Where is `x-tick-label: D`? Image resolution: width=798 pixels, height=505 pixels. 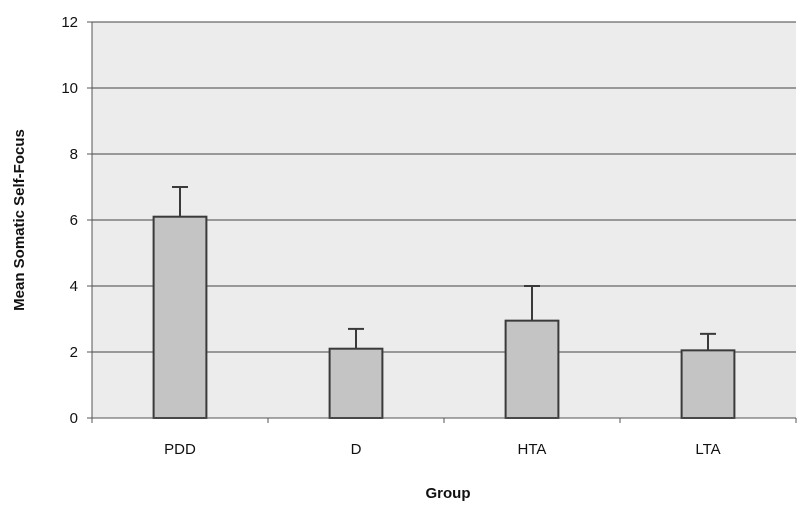
x-tick-label: D is located at coordinates (356, 449).